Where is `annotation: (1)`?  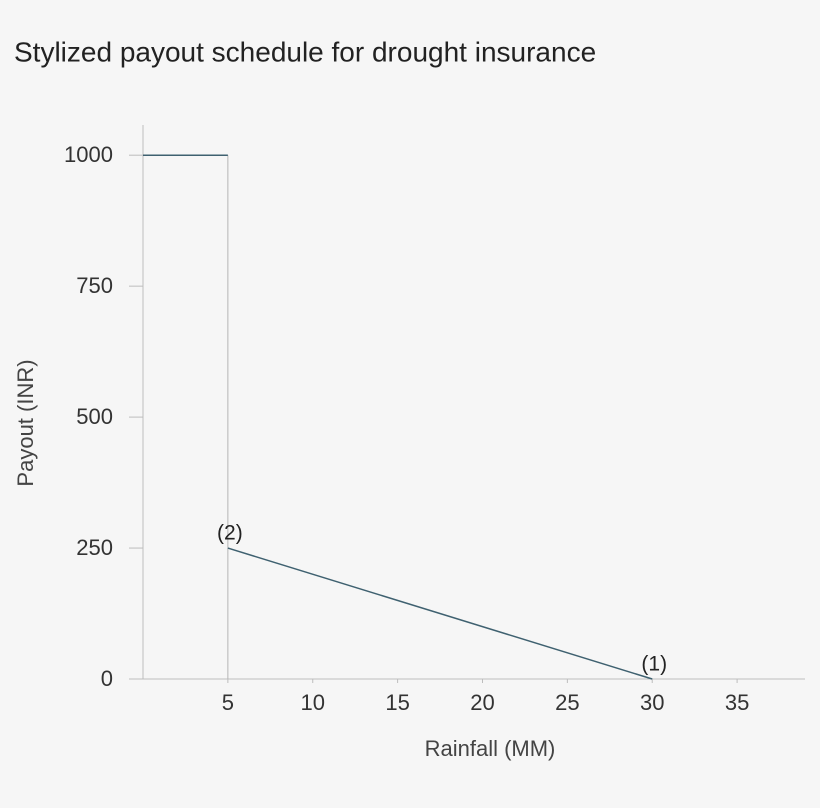 annotation: (1) is located at coordinates (654, 664).